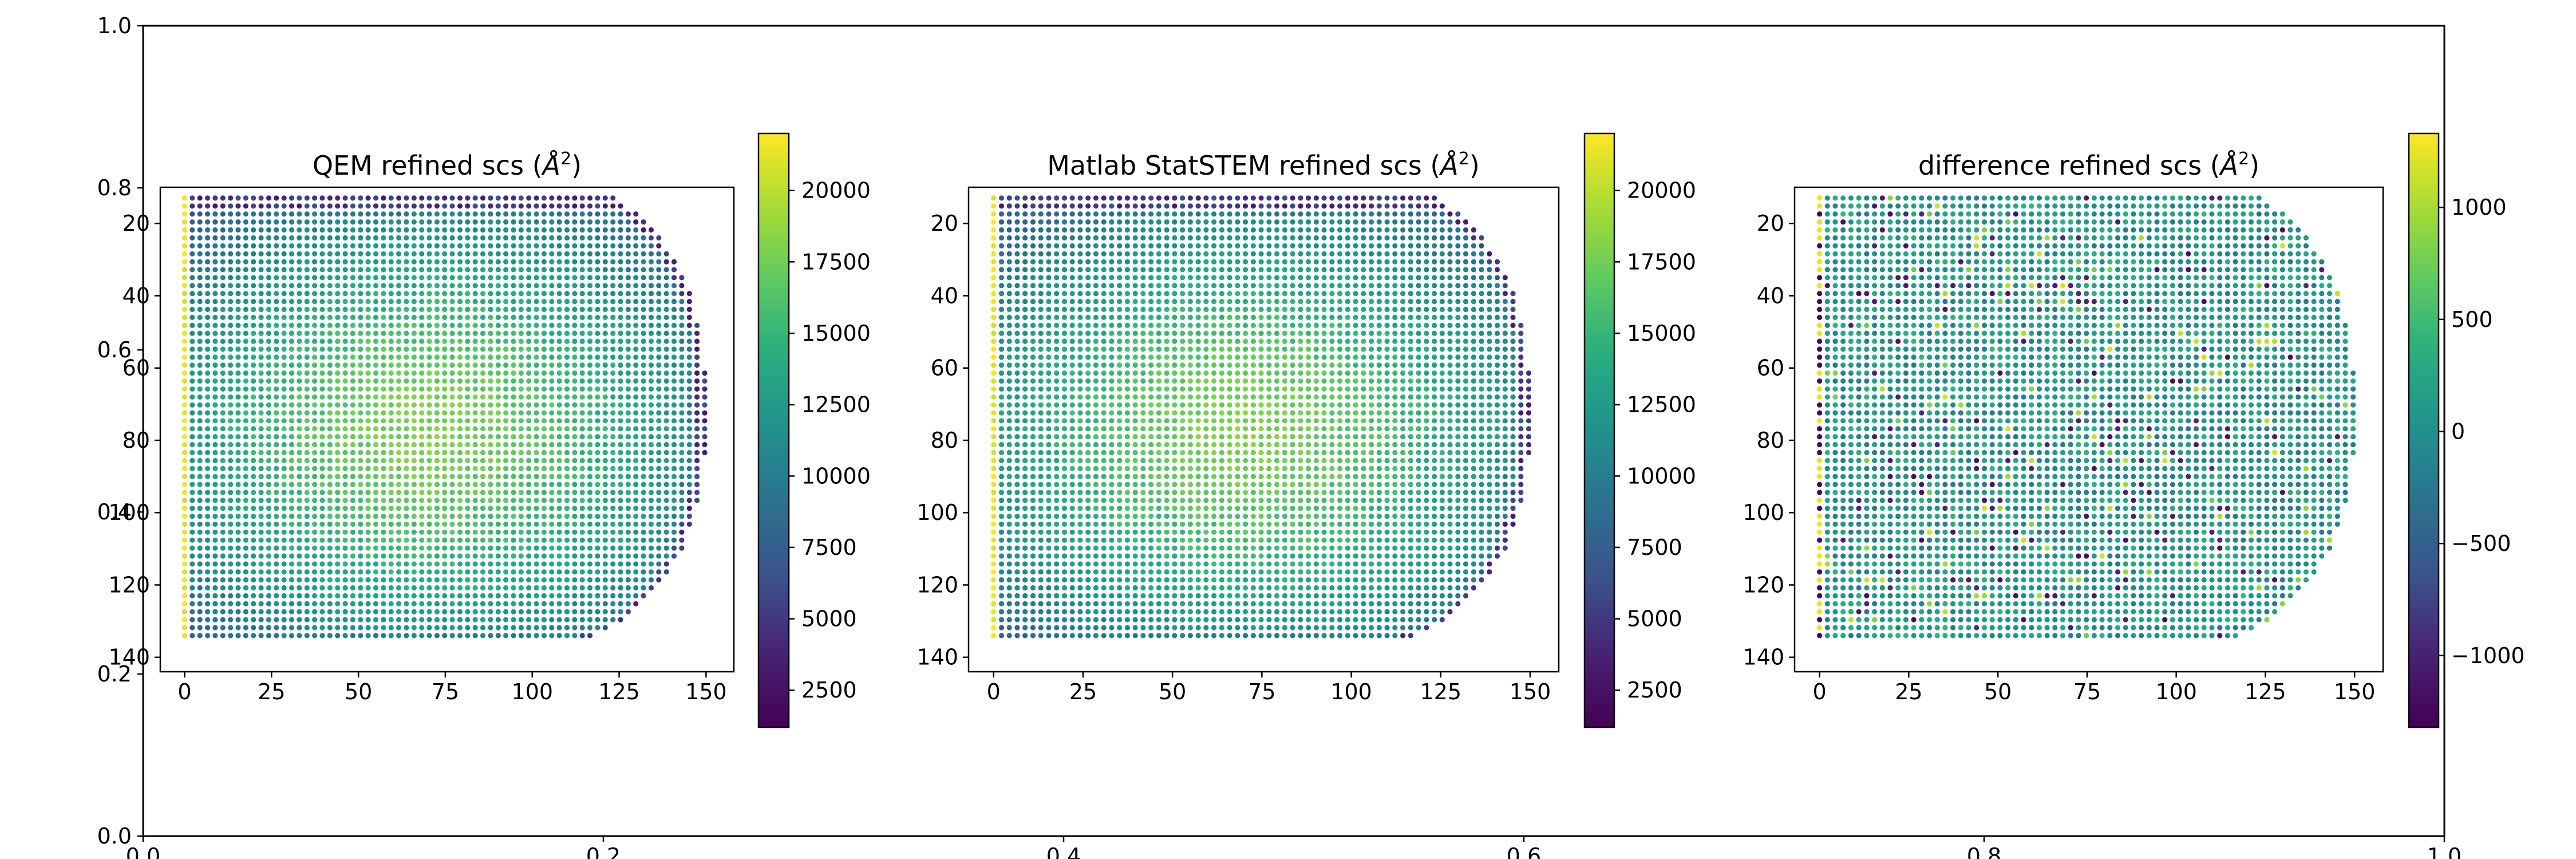 This screenshot has height=859, width=2576. I want to click on y-tick-label: 100, so click(129, 512).